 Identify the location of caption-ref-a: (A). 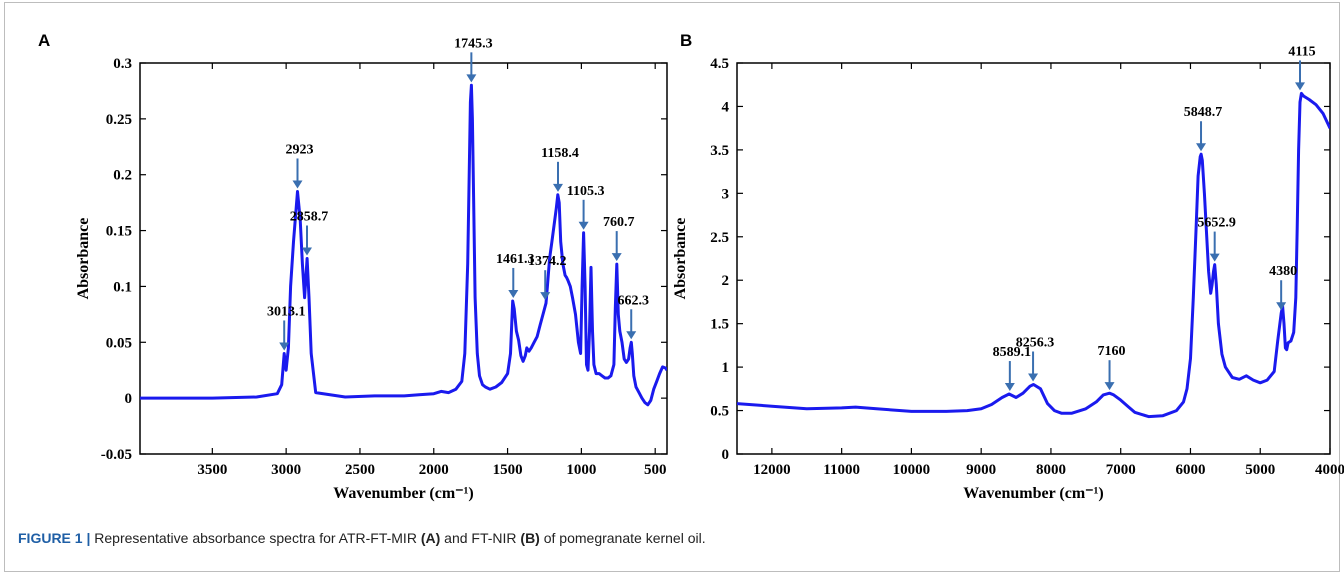
(430, 538).